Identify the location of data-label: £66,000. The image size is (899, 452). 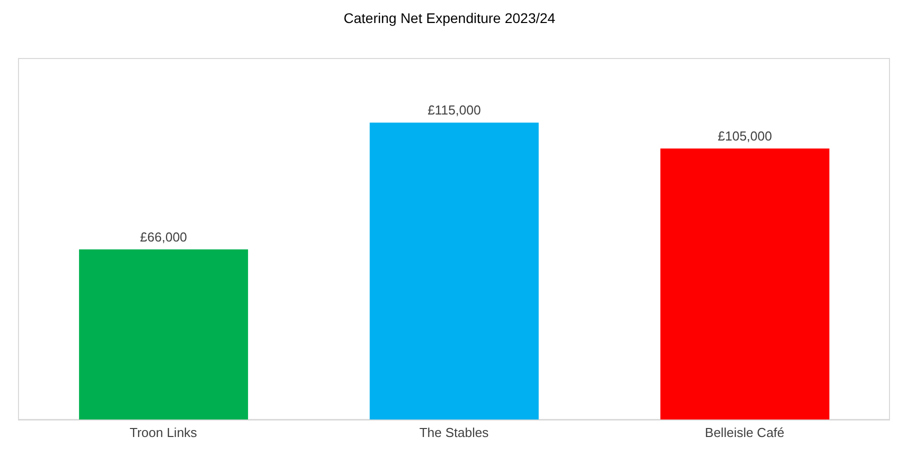
(164, 236).